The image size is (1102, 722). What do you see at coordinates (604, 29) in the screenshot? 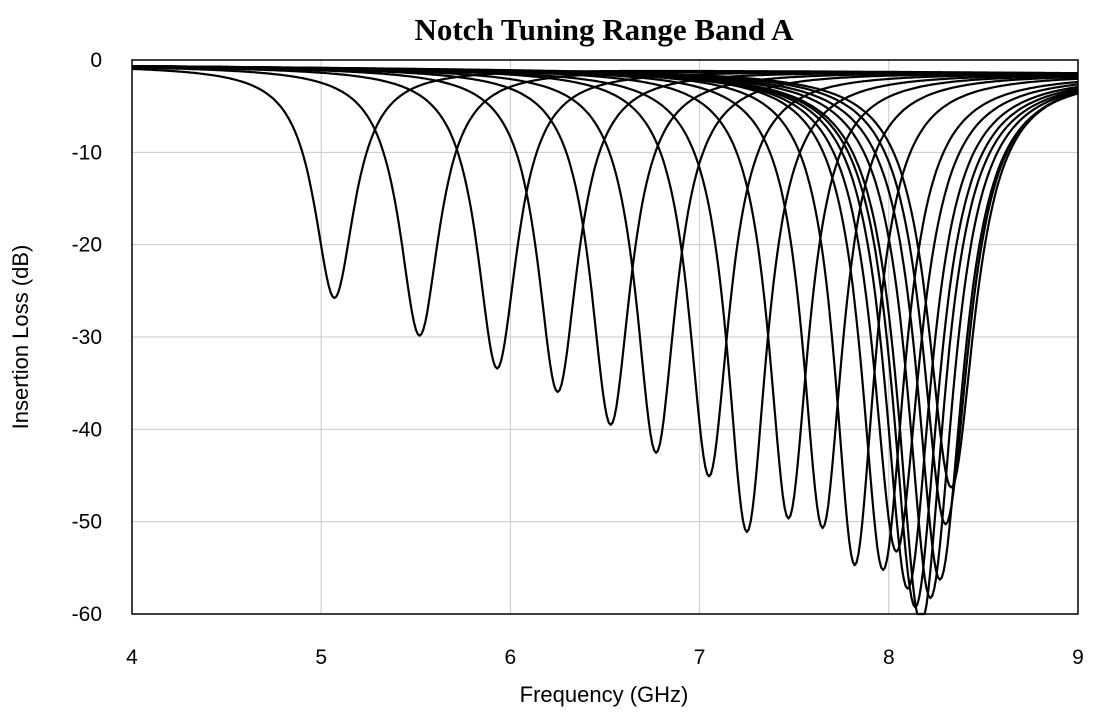
I see `chart-title: Notch Tuning Range Band A` at bounding box center [604, 29].